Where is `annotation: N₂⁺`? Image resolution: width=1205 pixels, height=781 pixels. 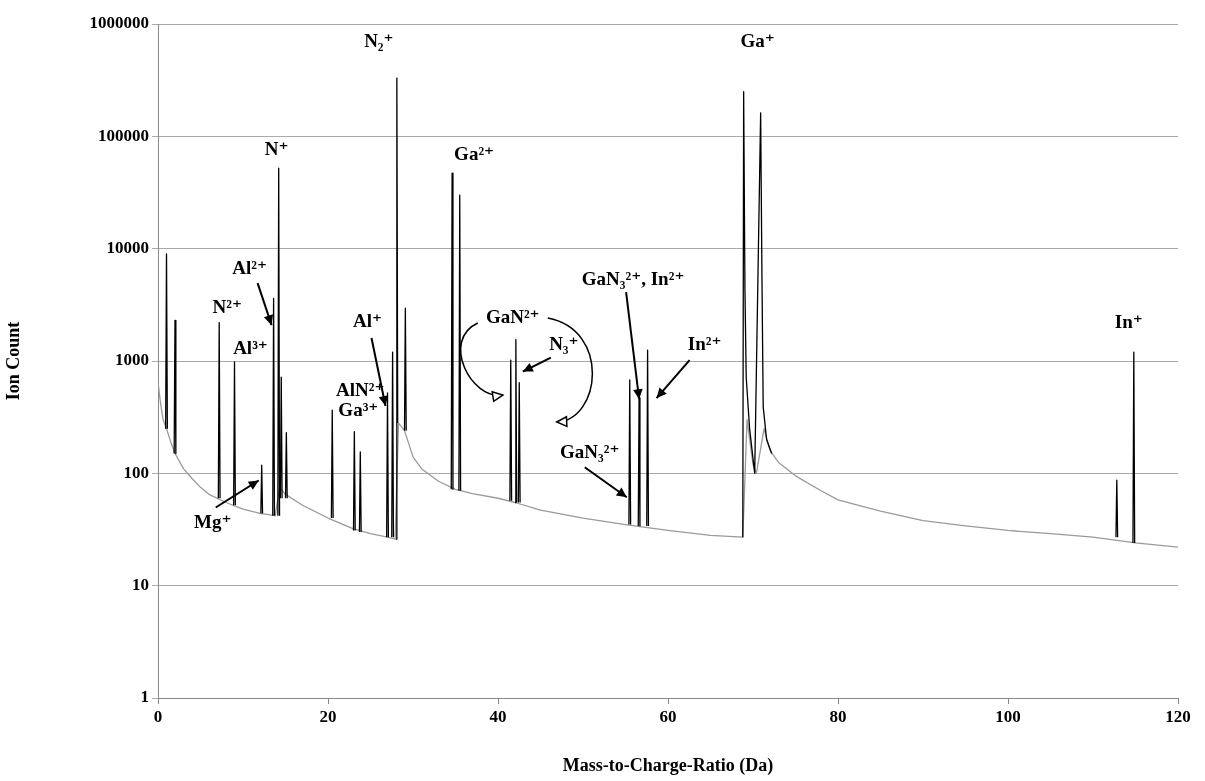 annotation: N₂⁺ is located at coordinates (379, 40).